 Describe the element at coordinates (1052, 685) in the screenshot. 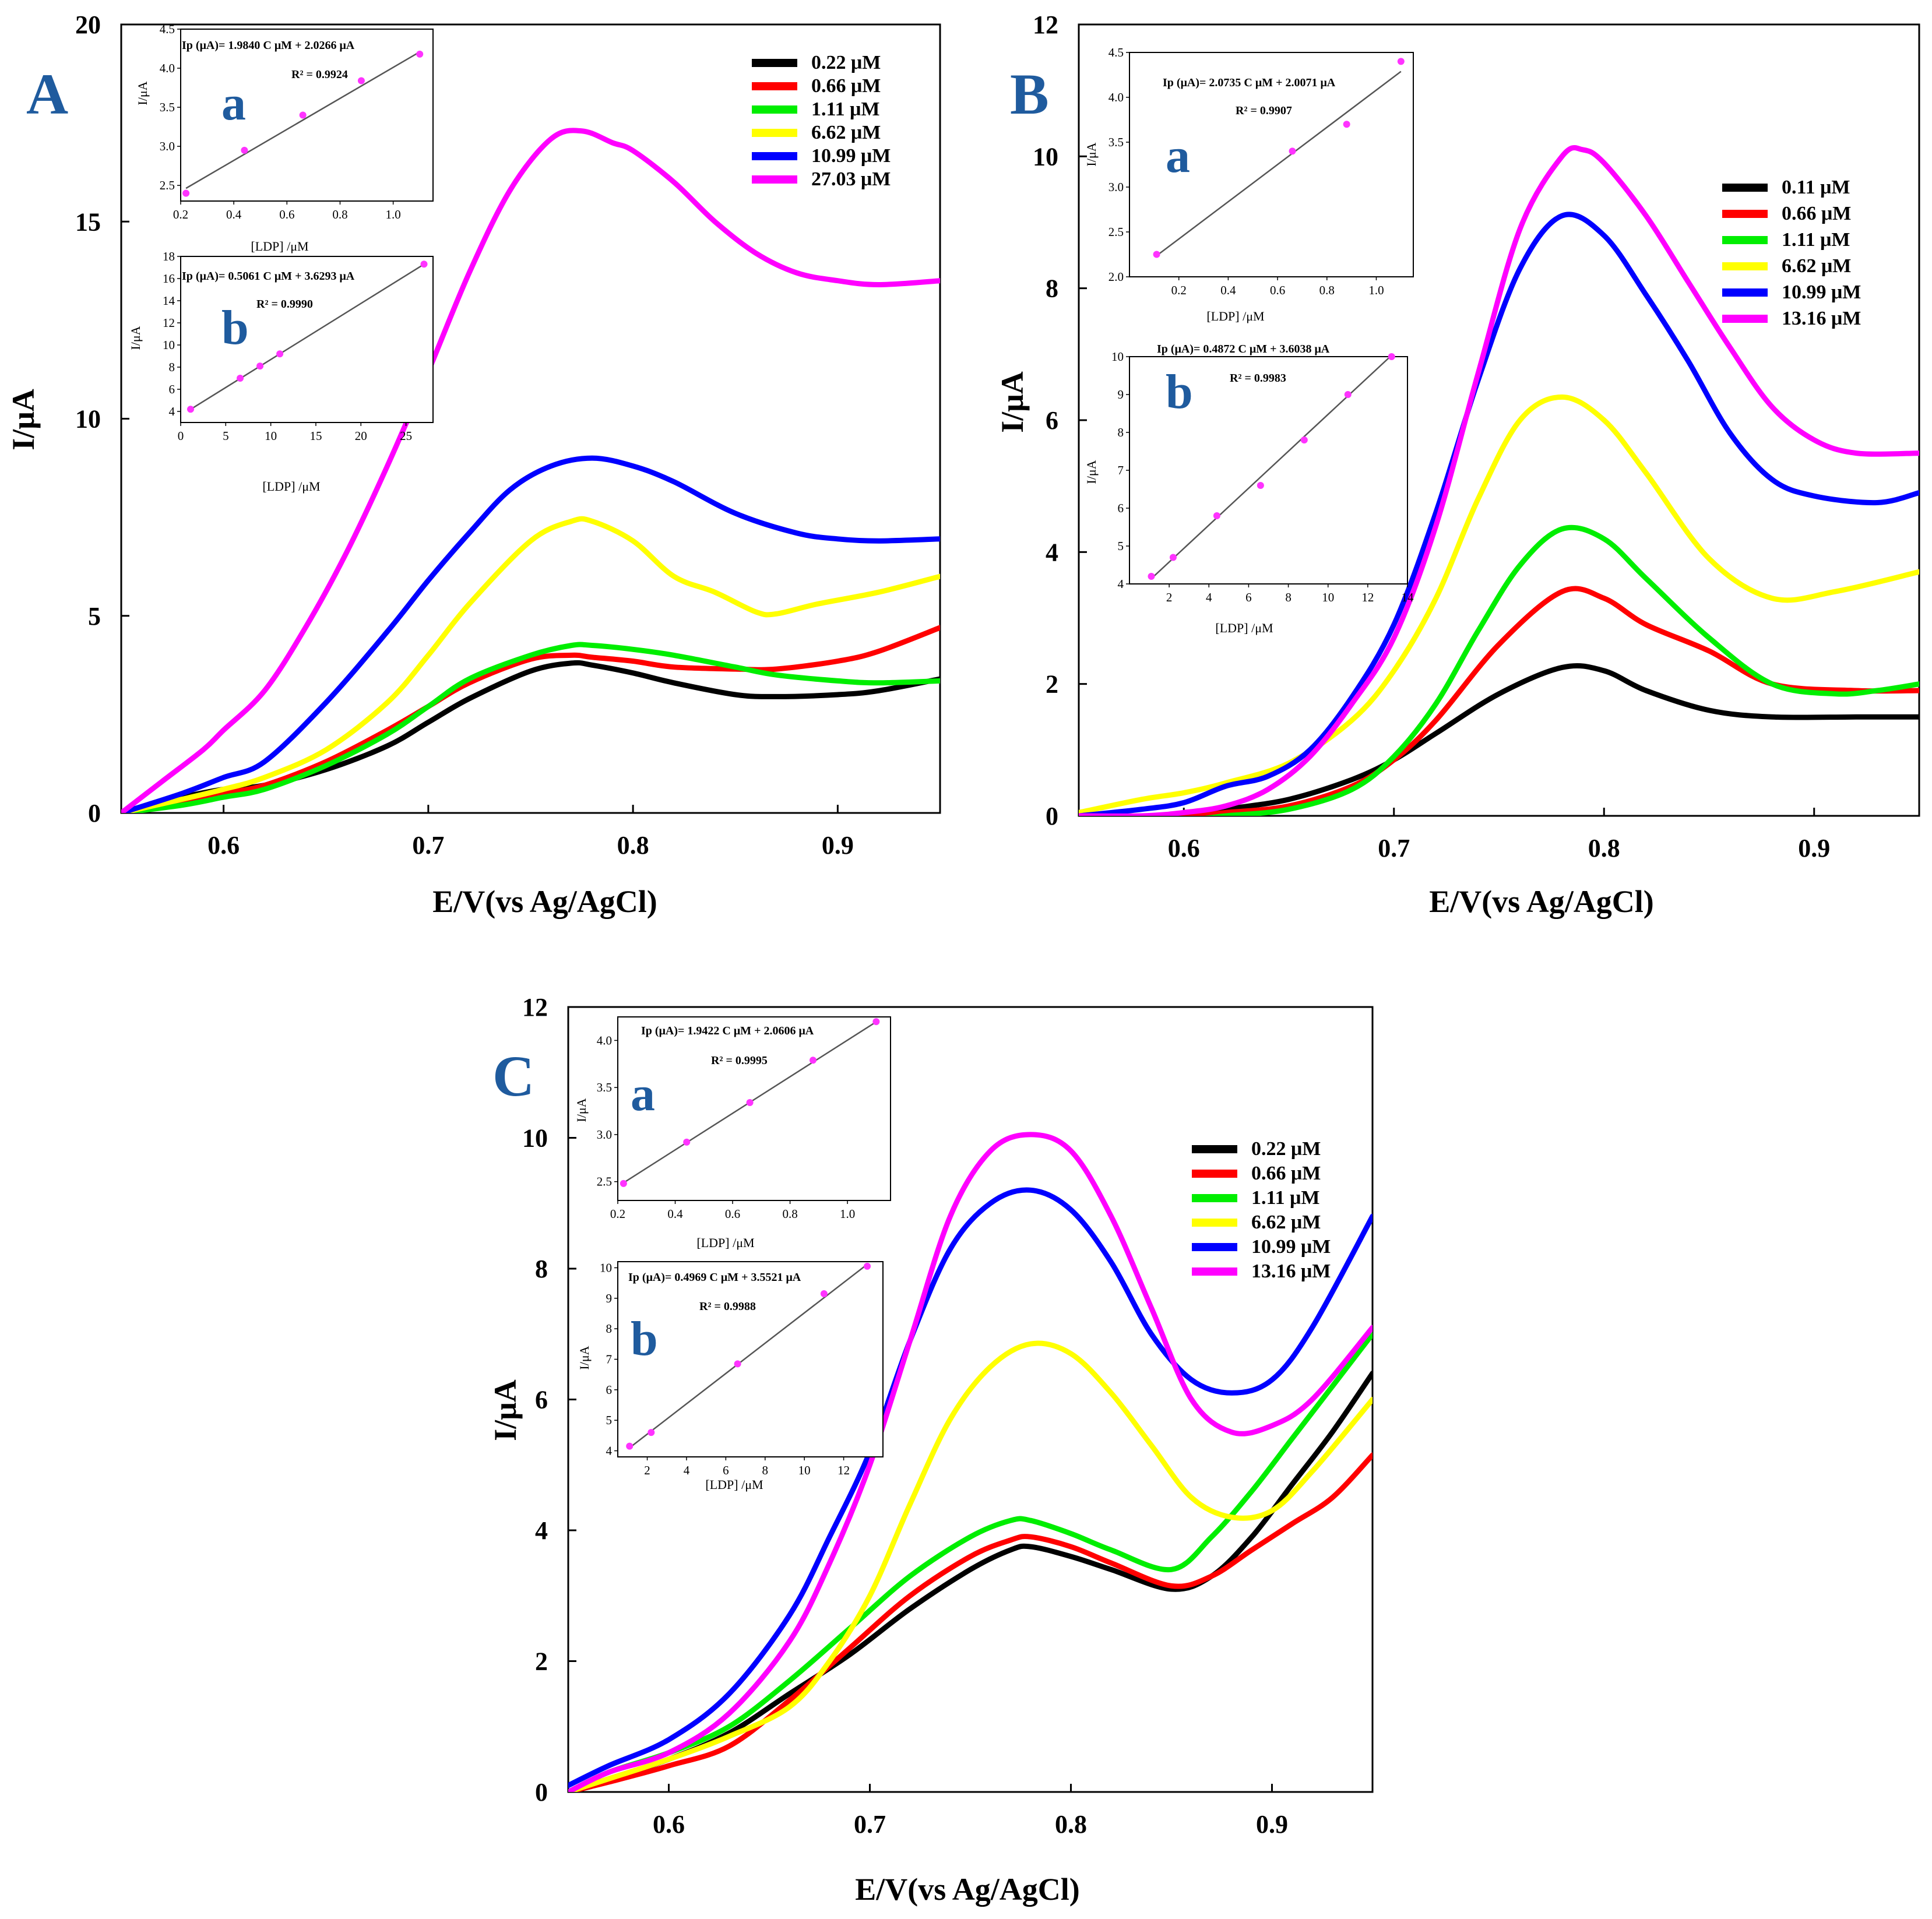

I see `y-tick-label: 2` at that location.